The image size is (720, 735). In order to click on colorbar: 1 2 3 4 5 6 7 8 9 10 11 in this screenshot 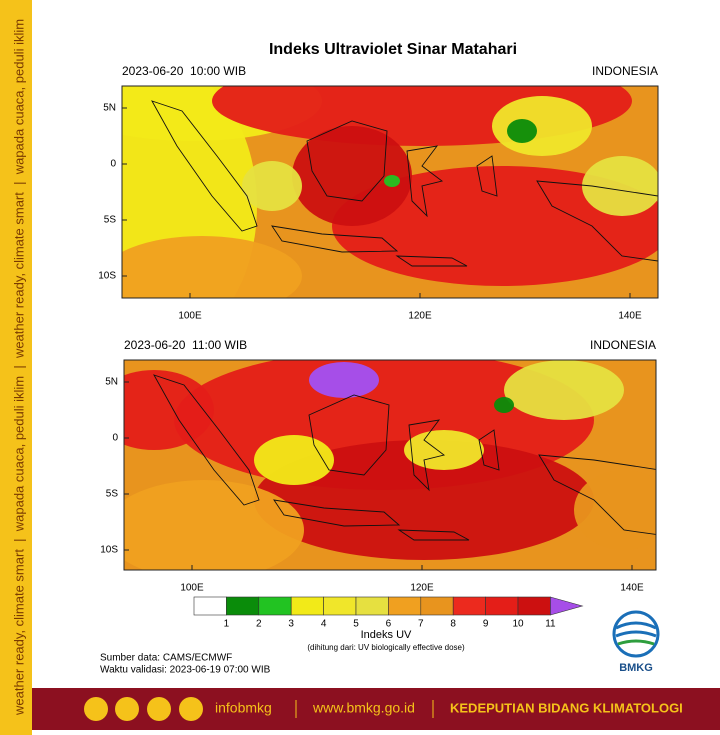, I will do `click(388, 613)`.